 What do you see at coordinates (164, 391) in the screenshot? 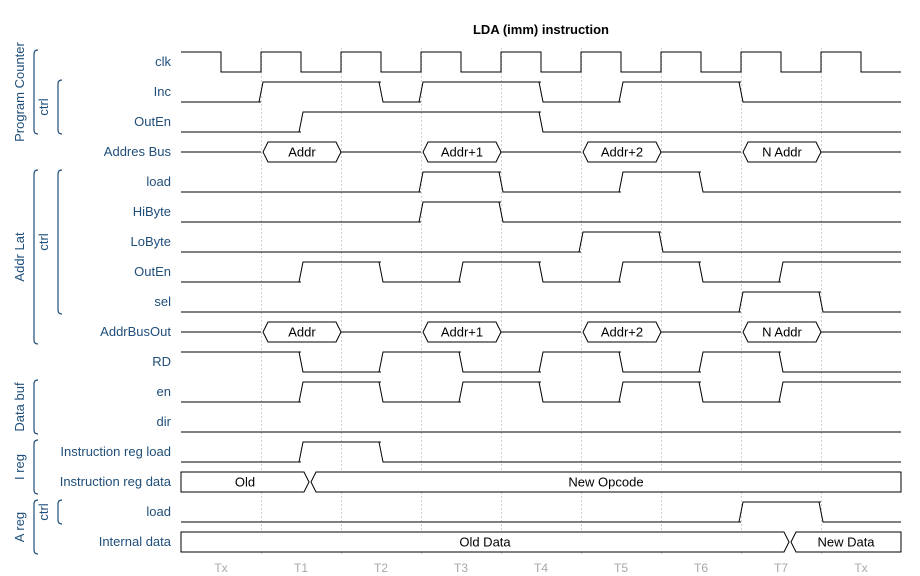
I see `signal-label: en` at bounding box center [164, 391].